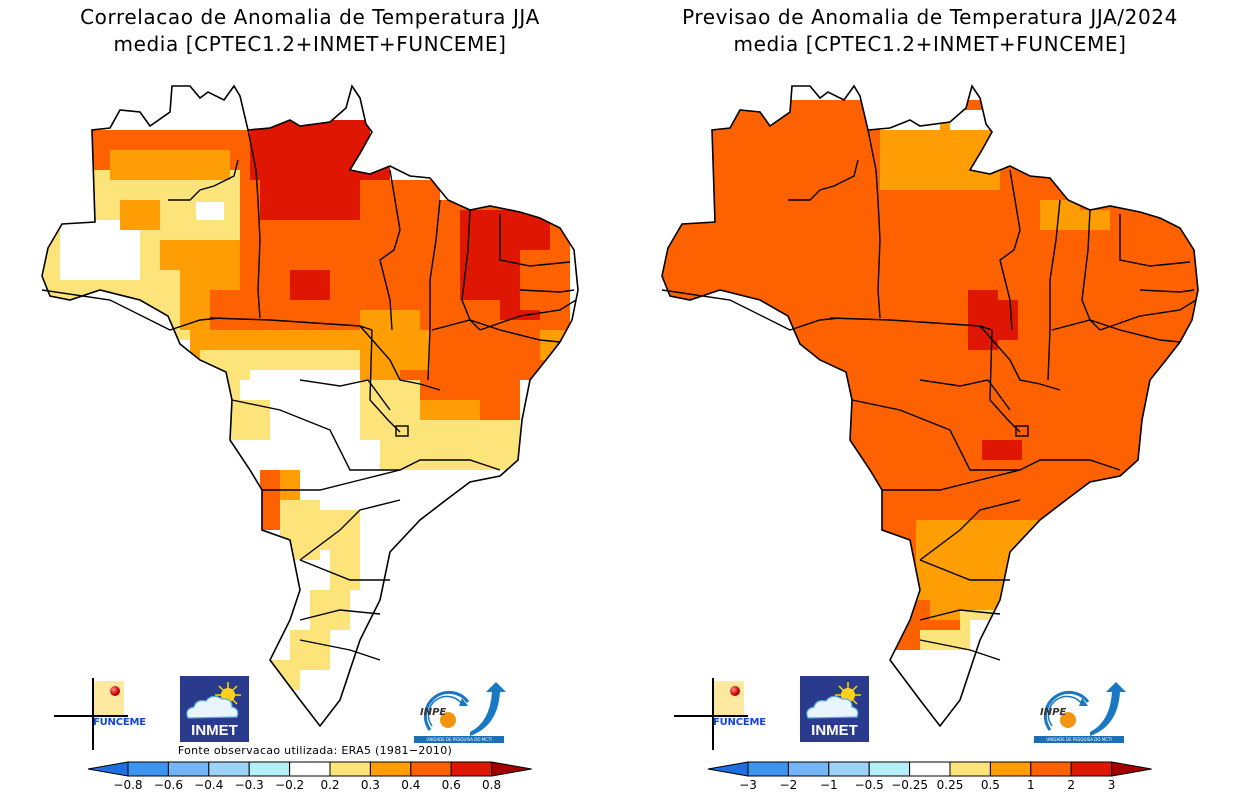 This screenshot has height=802, width=1240. I want to click on colorbar-tick-label: −0.5, so click(869, 785).